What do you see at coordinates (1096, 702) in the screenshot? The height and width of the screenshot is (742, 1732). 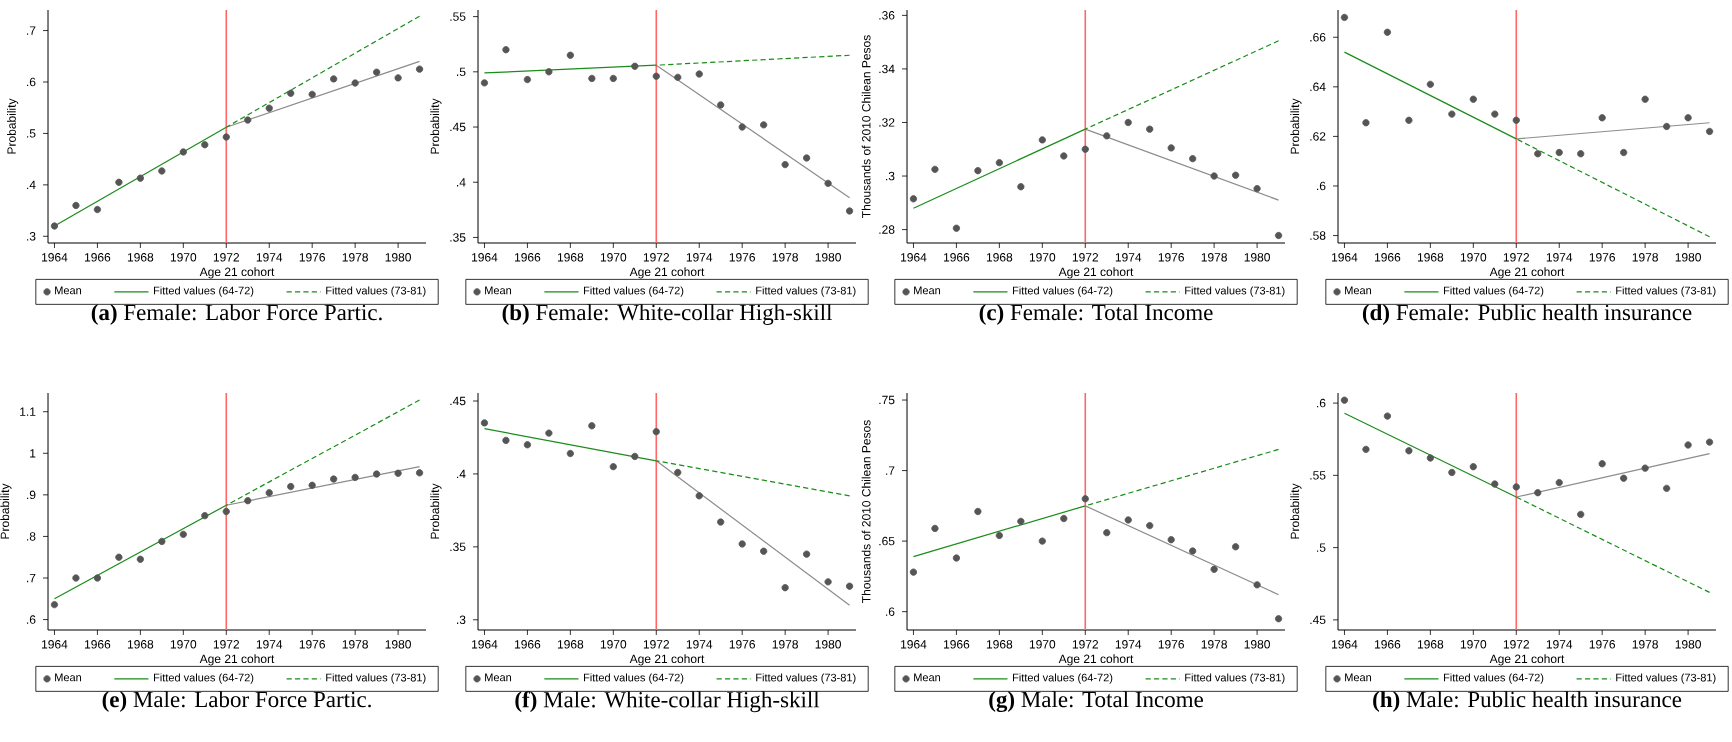 I see `text: (g) Male: Total Income` at bounding box center [1096, 702].